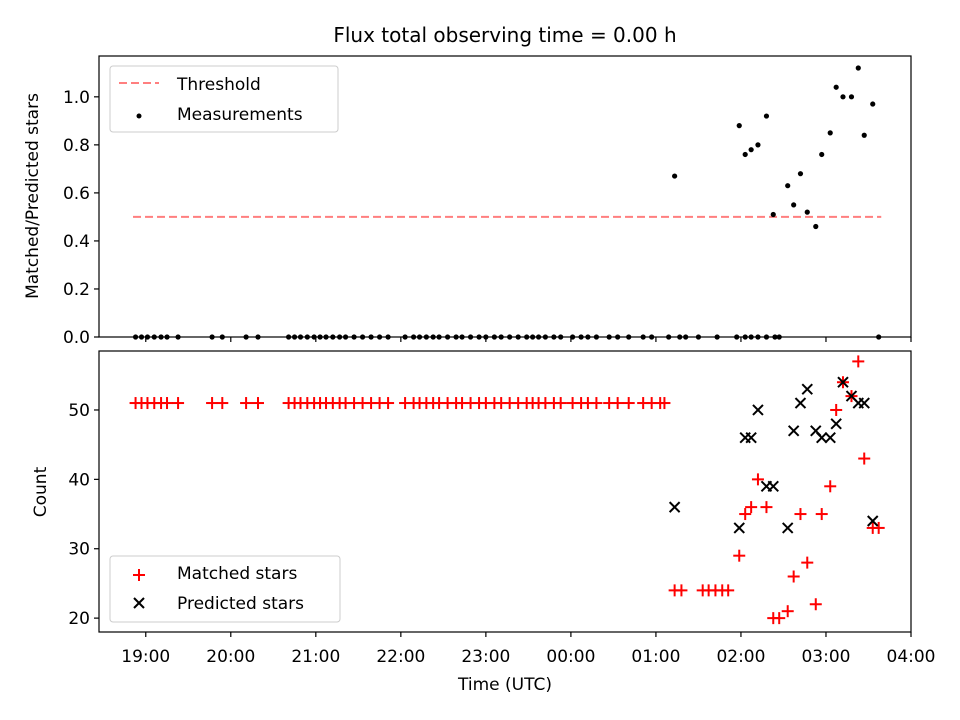 The width and height of the screenshot is (960, 720). I want to click on top-y-axis-label: Matched/Predicted stars, so click(33, 196).